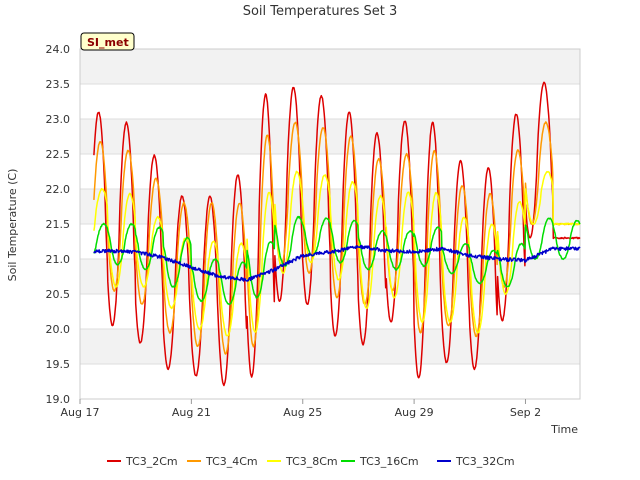 This screenshot has width=640, height=480. I want to click on x-tick-label: Aug 25, so click(302, 412).